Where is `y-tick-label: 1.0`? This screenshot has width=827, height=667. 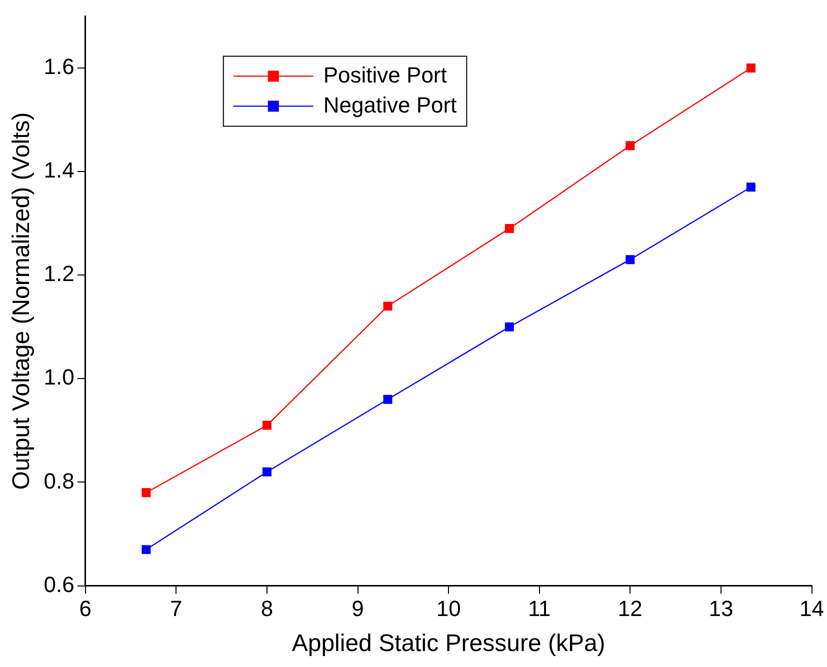
y-tick-label: 1.0 is located at coordinates (59, 377).